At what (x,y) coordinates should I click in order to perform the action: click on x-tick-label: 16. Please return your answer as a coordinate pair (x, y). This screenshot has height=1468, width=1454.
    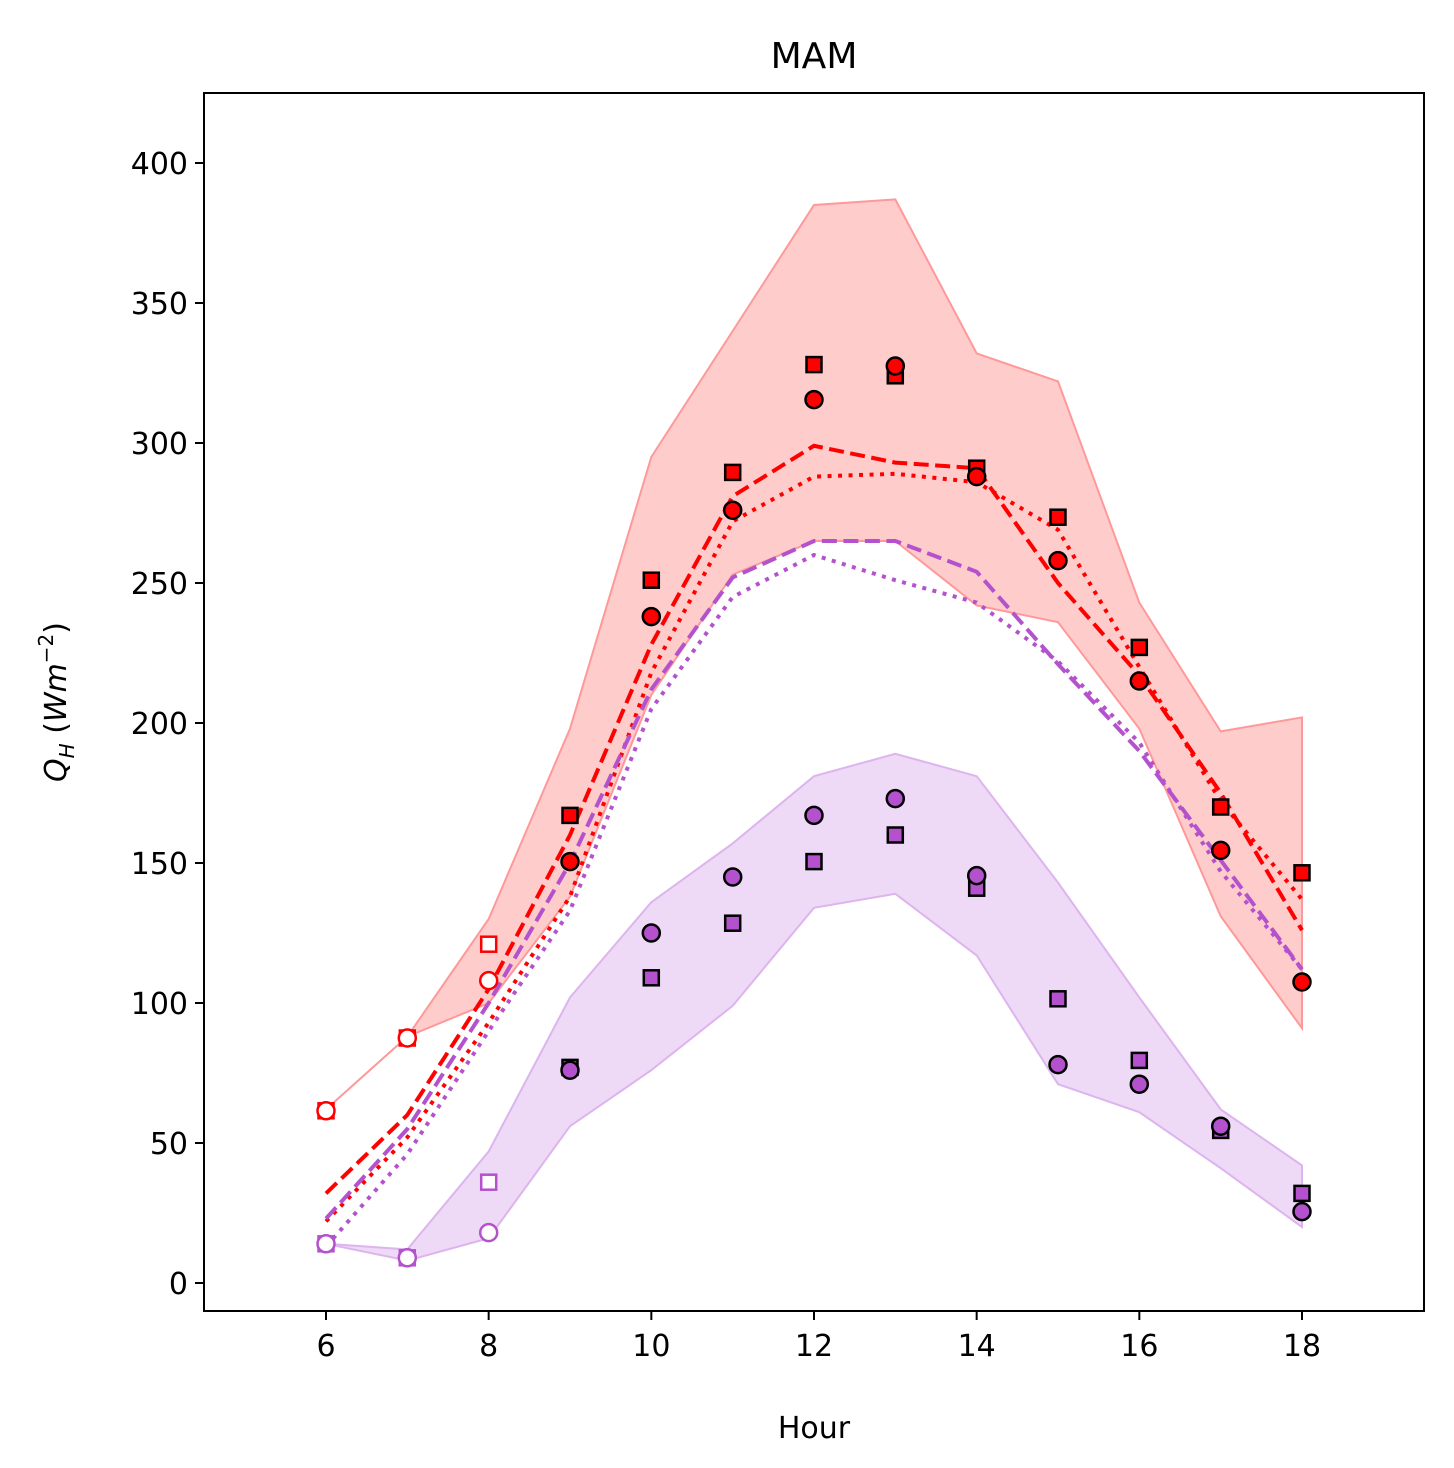
    Looking at the image, I should click on (1139, 1346).